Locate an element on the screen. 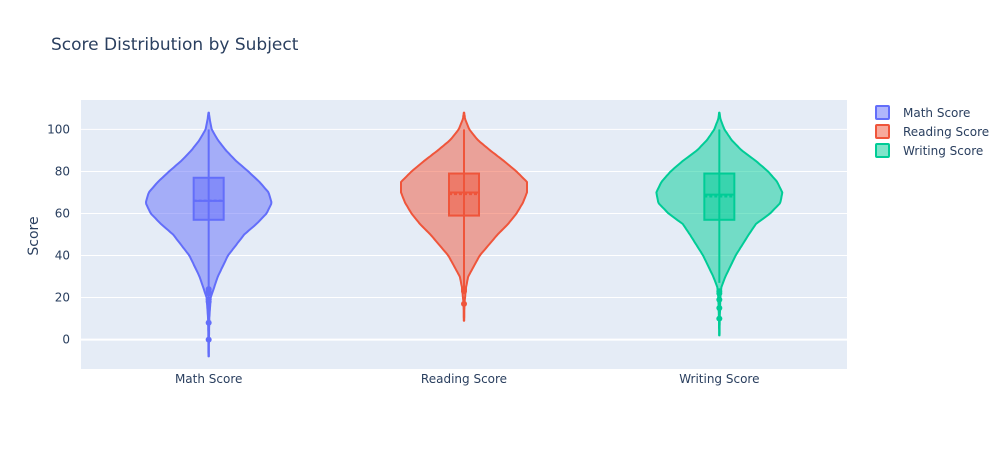 This screenshot has width=1006, height=454. x-tick-labels: Math Score Reading Score Writing Score is located at coordinates (467, 379).